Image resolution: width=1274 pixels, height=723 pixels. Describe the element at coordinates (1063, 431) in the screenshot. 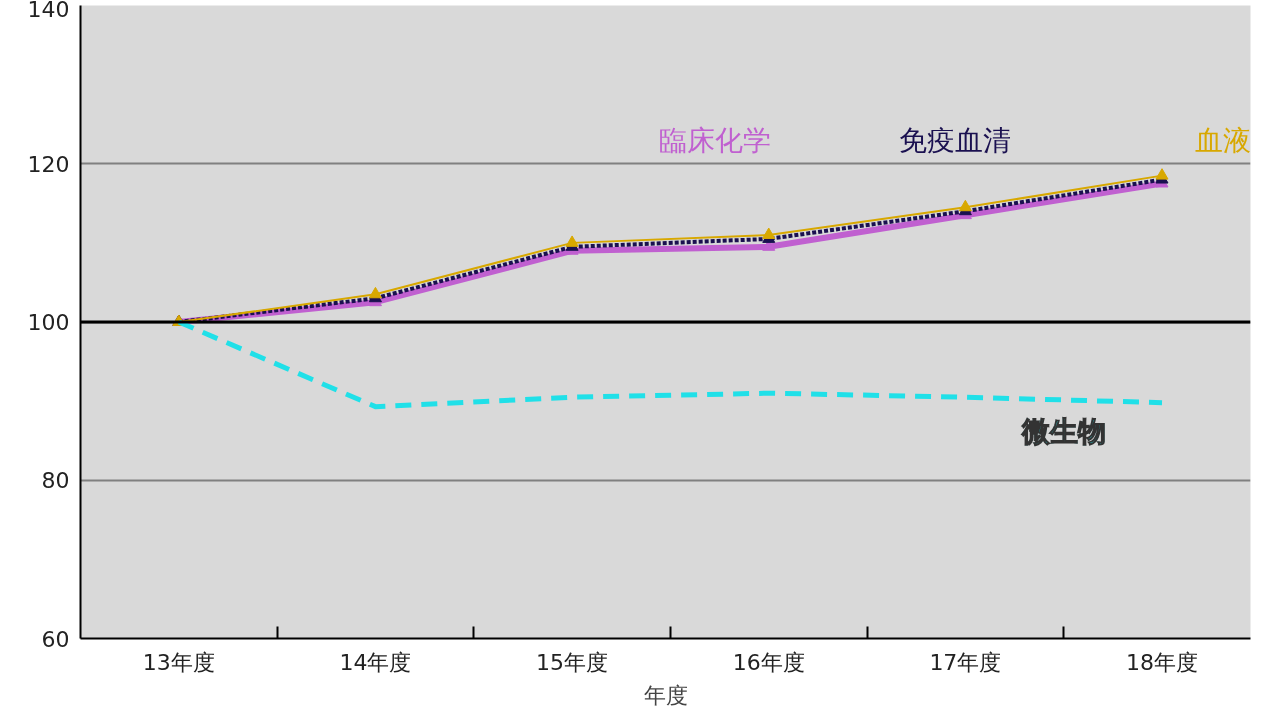

I see `series-label: 微生物` at that location.